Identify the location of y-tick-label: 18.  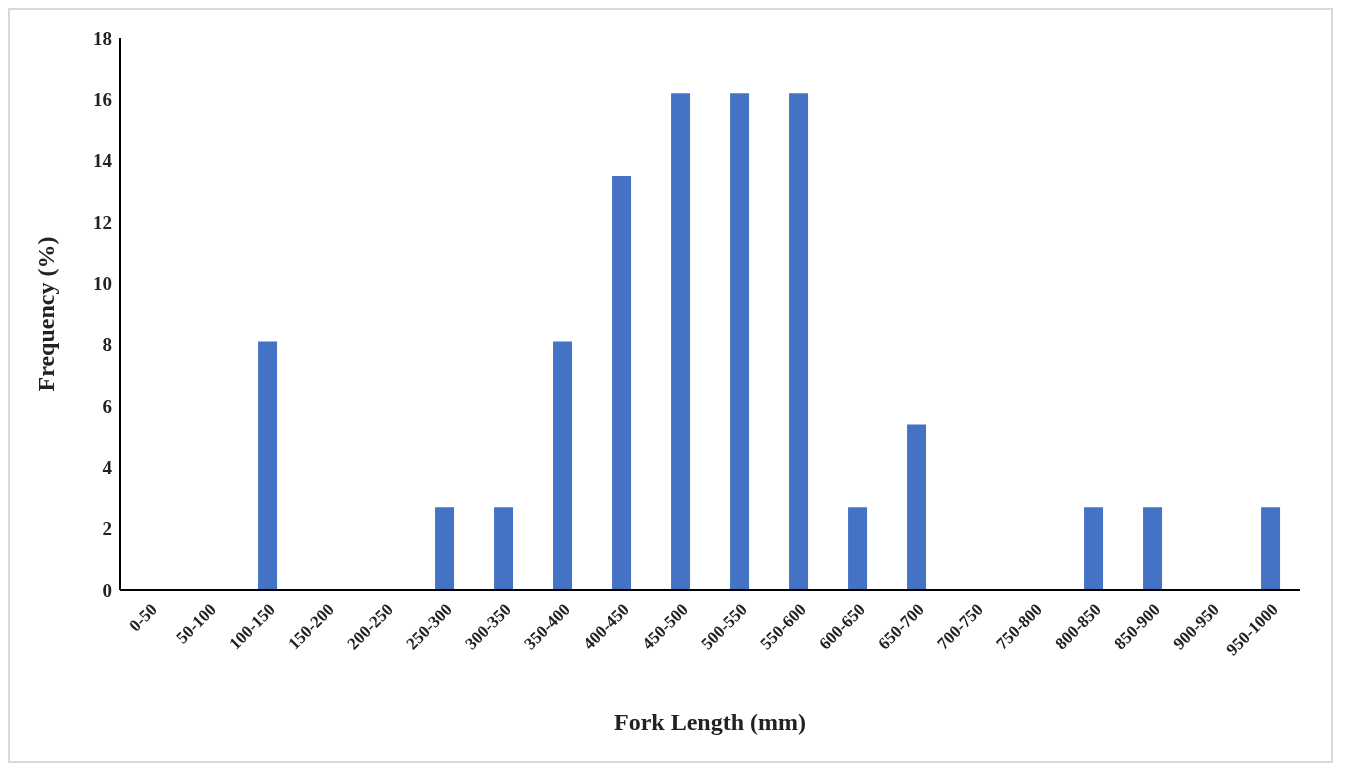
(102, 38).